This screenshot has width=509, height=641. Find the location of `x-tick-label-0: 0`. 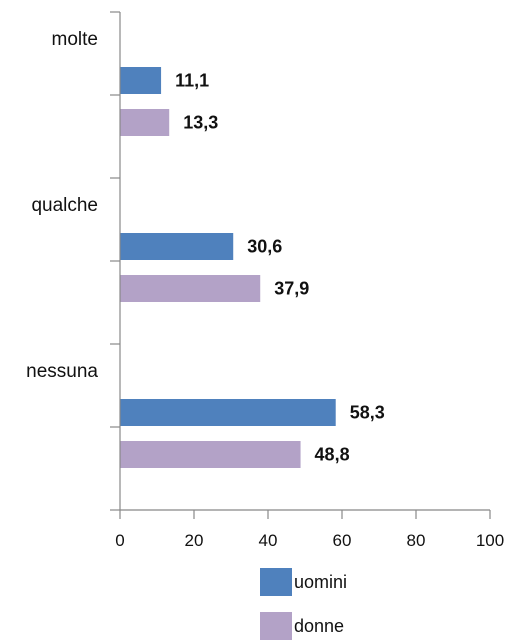

x-tick-label-0: 0 is located at coordinates (119, 540).